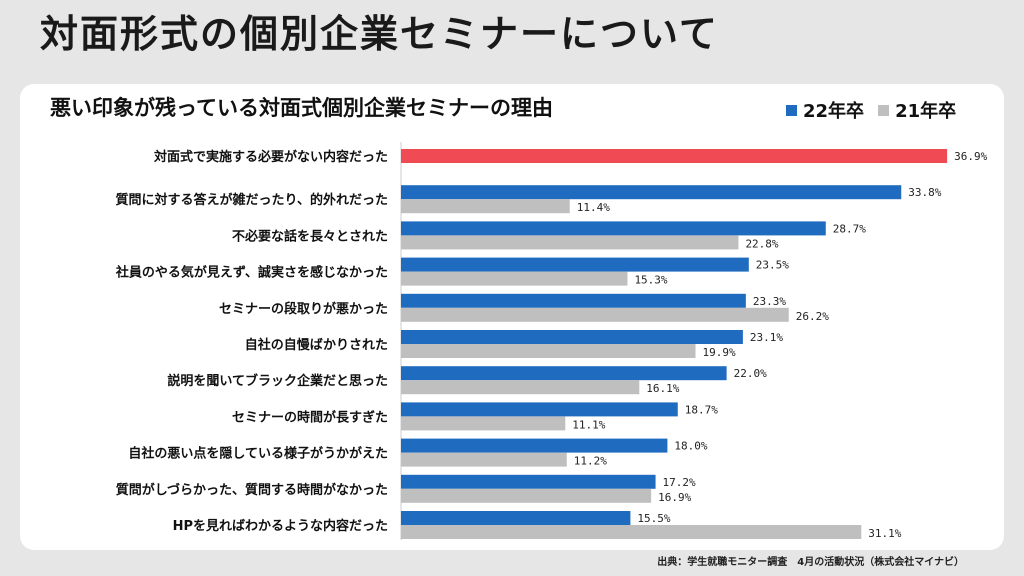 This screenshot has width=1024, height=576. Describe the element at coordinates (650, 280) in the screenshot. I see `data-label-21: 15.3%` at that location.